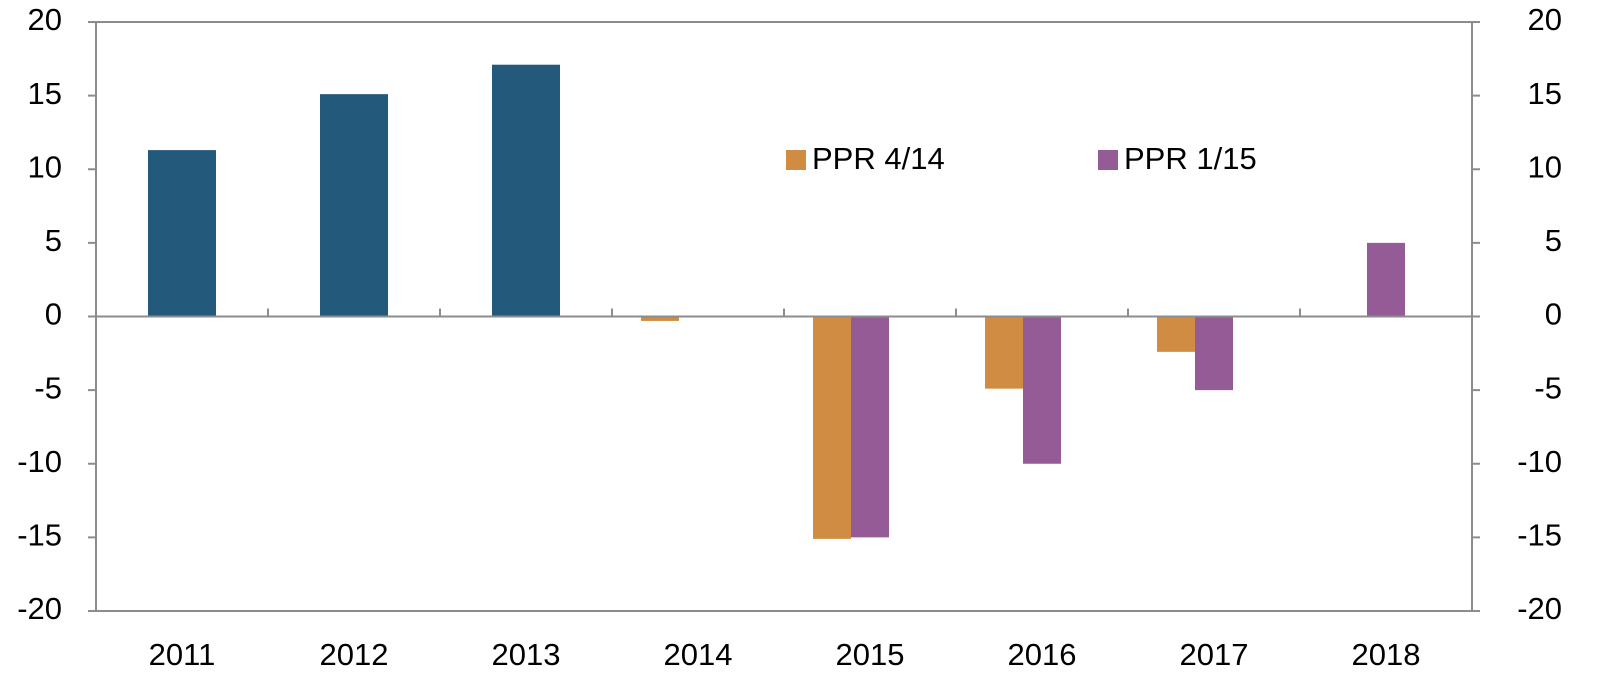  What do you see at coordinates (1553, 240) in the screenshot?
I see `y2-tick-label: 5` at bounding box center [1553, 240].